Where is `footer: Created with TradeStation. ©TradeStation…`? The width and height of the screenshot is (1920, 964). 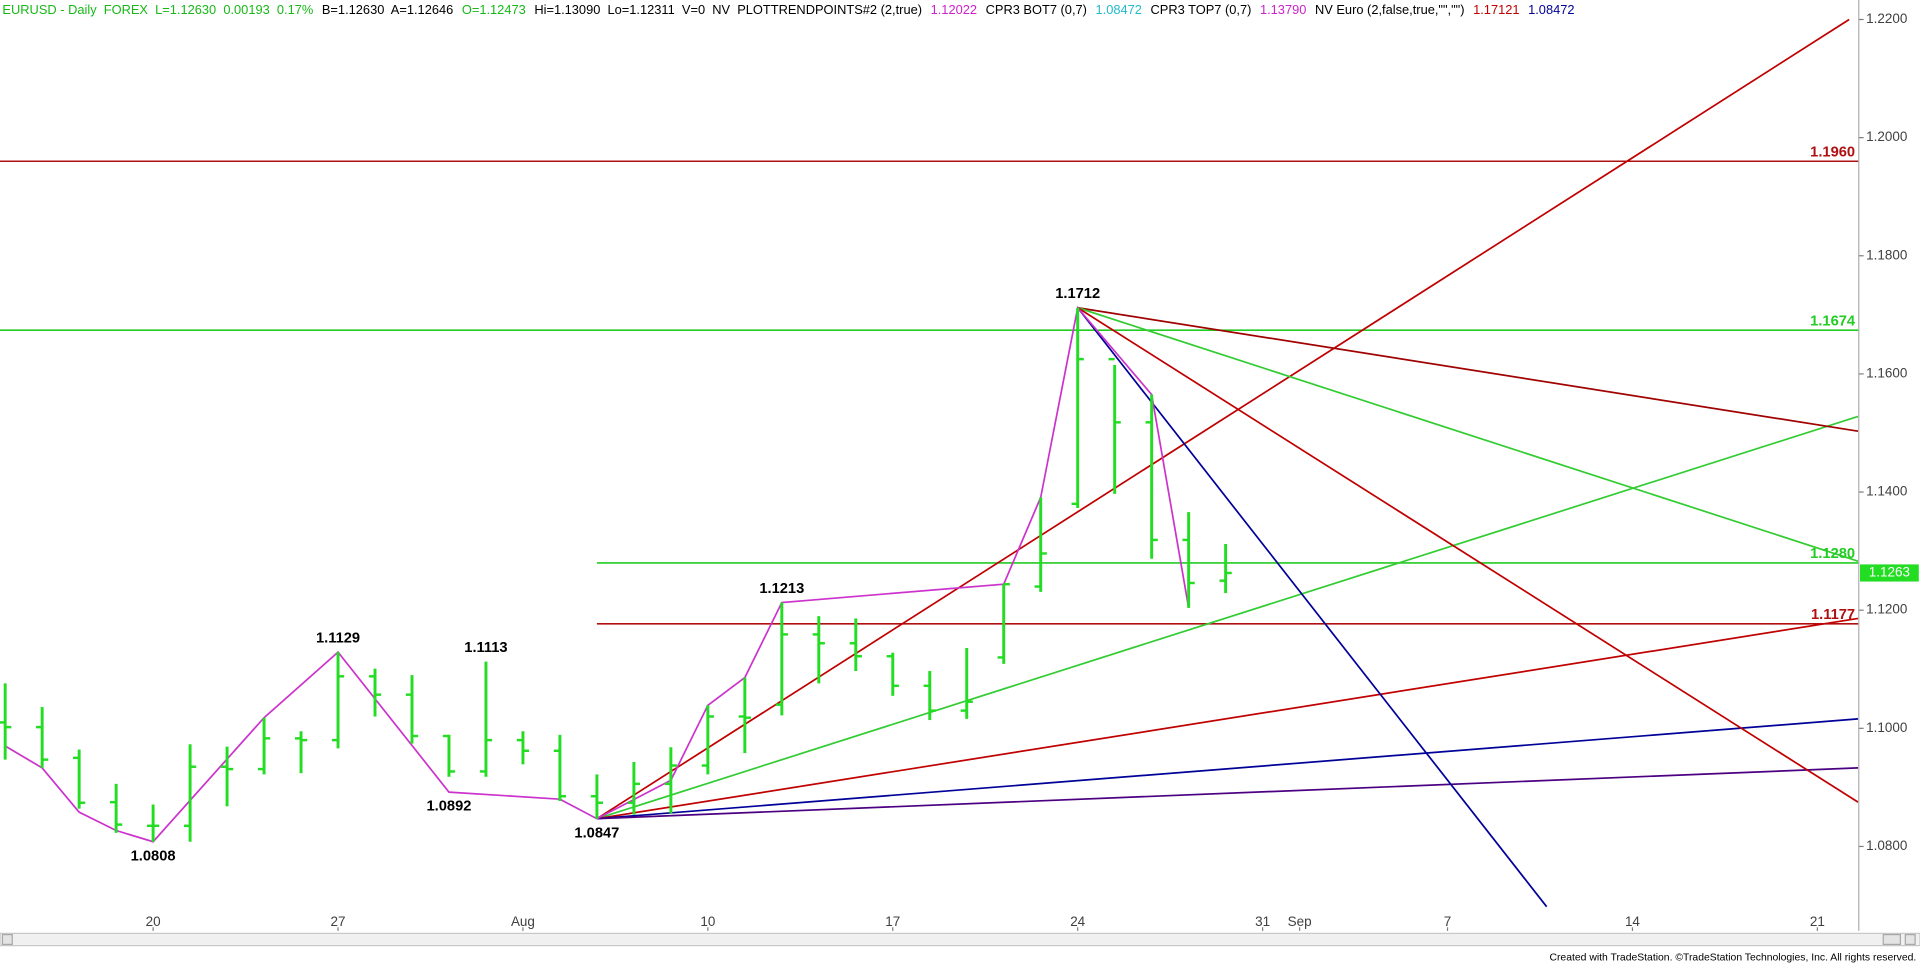 footer: Created with TradeStation. ©TradeStation… is located at coordinates (1732, 958).